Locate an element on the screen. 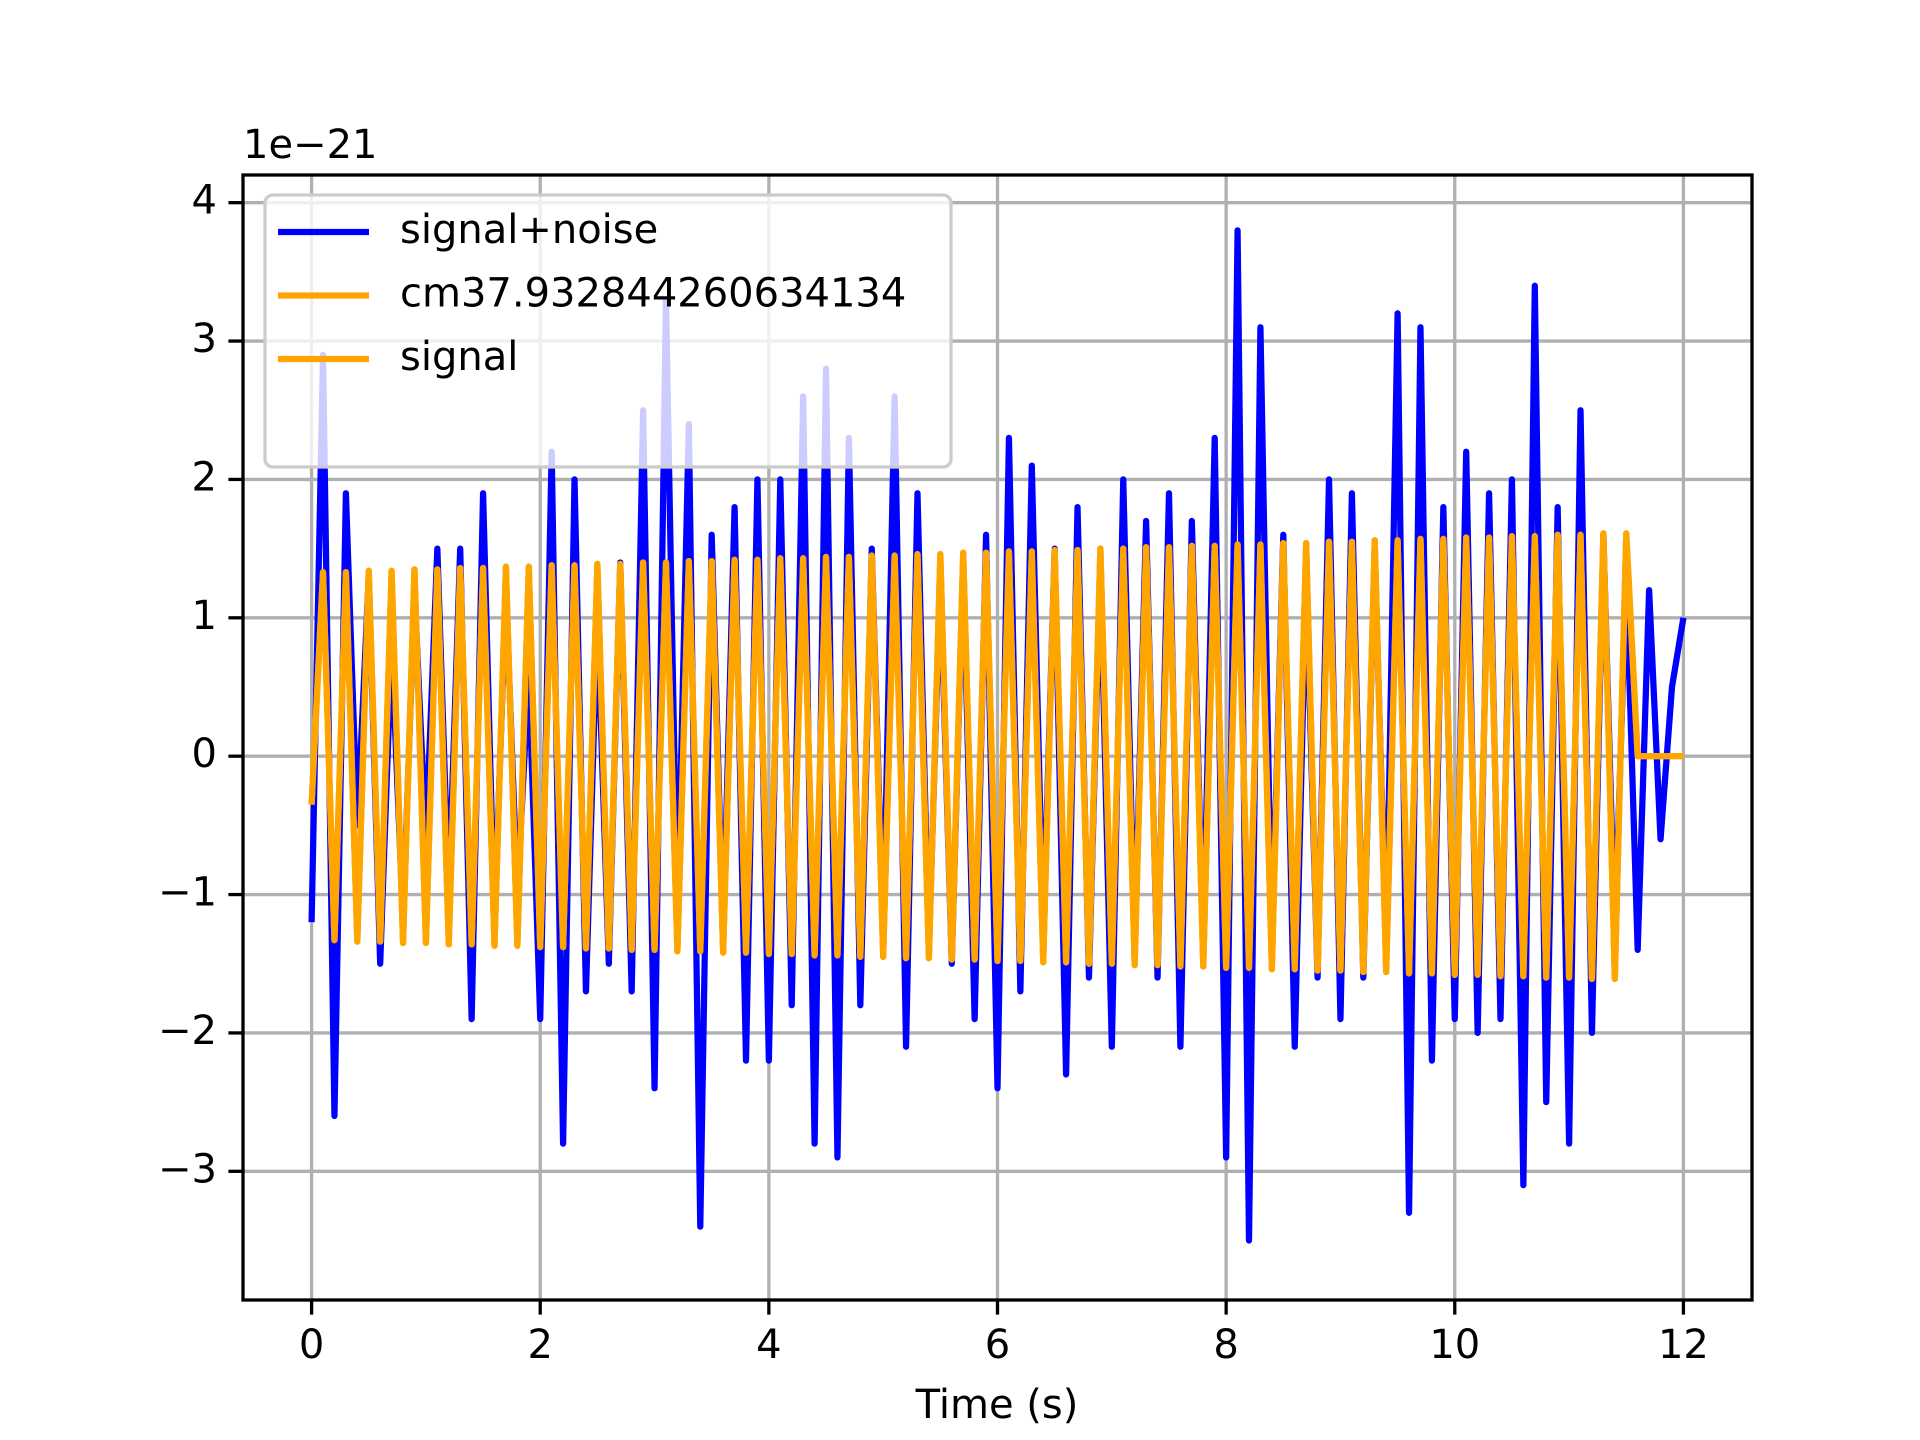  x-tick-label: 12 is located at coordinates (1683, 1345).